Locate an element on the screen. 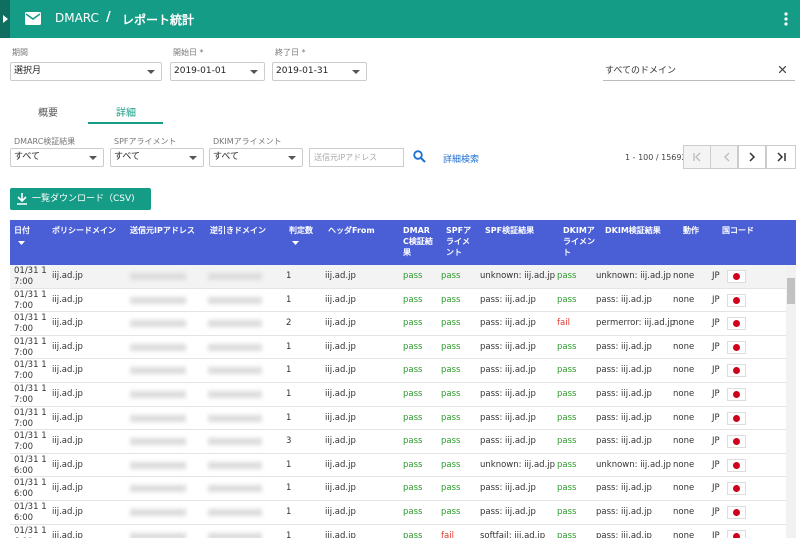 Image resolution: width=800 pixels, height=538 pixels. end-label: 終了日 * is located at coordinates (290, 52).